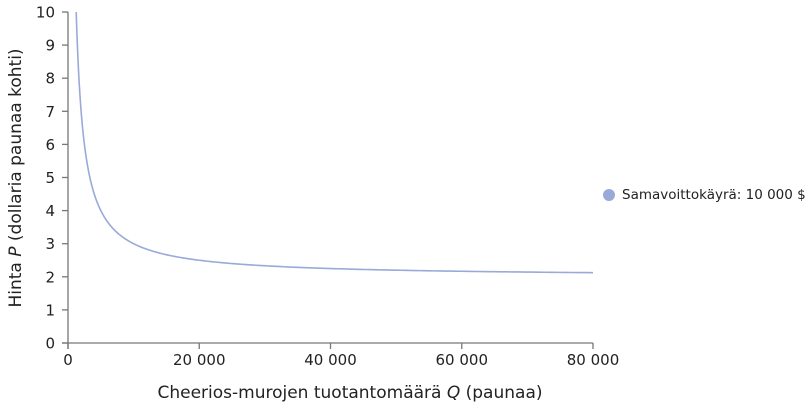 Image resolution: width=809 pixels, height=414 pixels. What do you see at coordinates (68, 360) in the screenshot?
I see `x-tick-label: 0` at bounding box center [68, 360].